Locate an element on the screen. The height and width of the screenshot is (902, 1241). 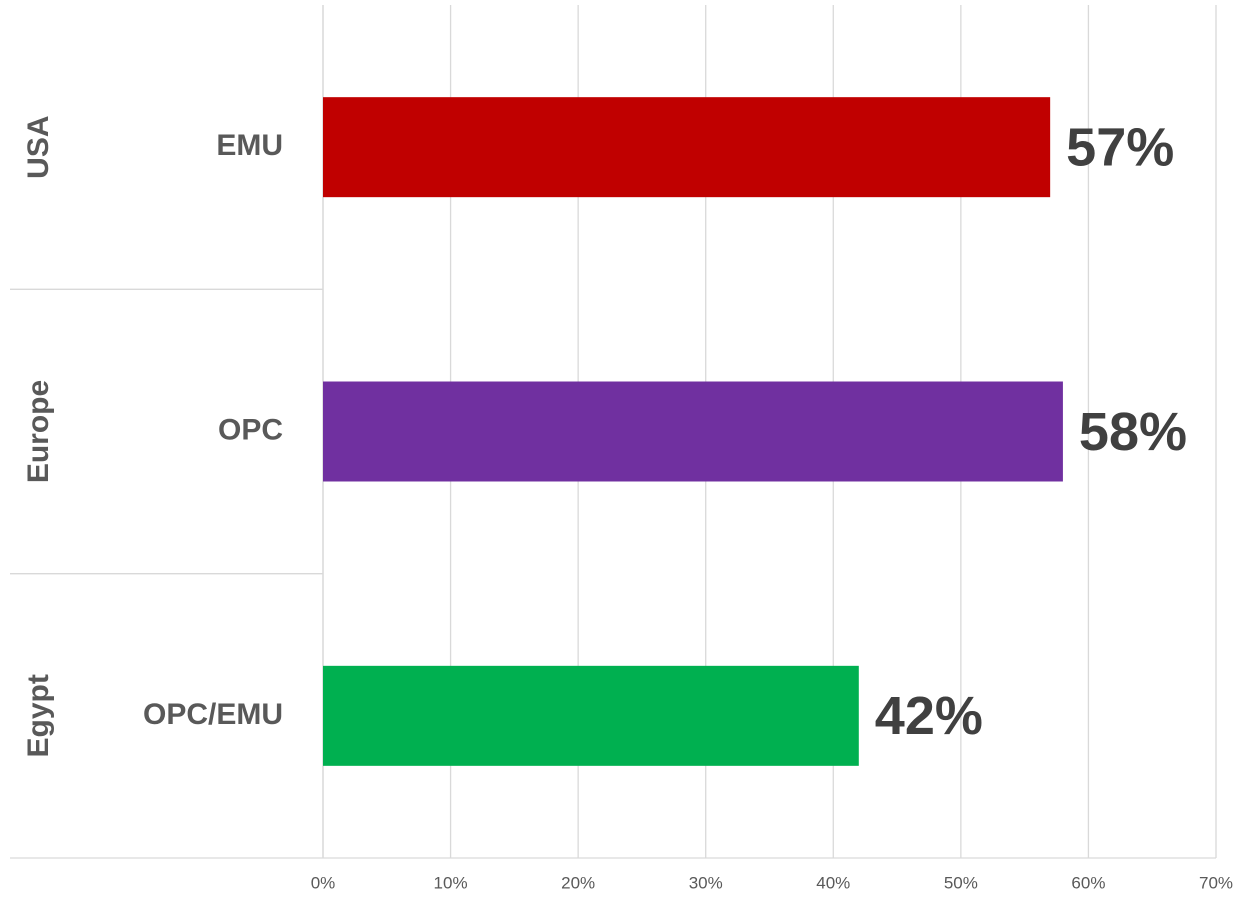
data-label: 42% is located at coordinates (929, 716).